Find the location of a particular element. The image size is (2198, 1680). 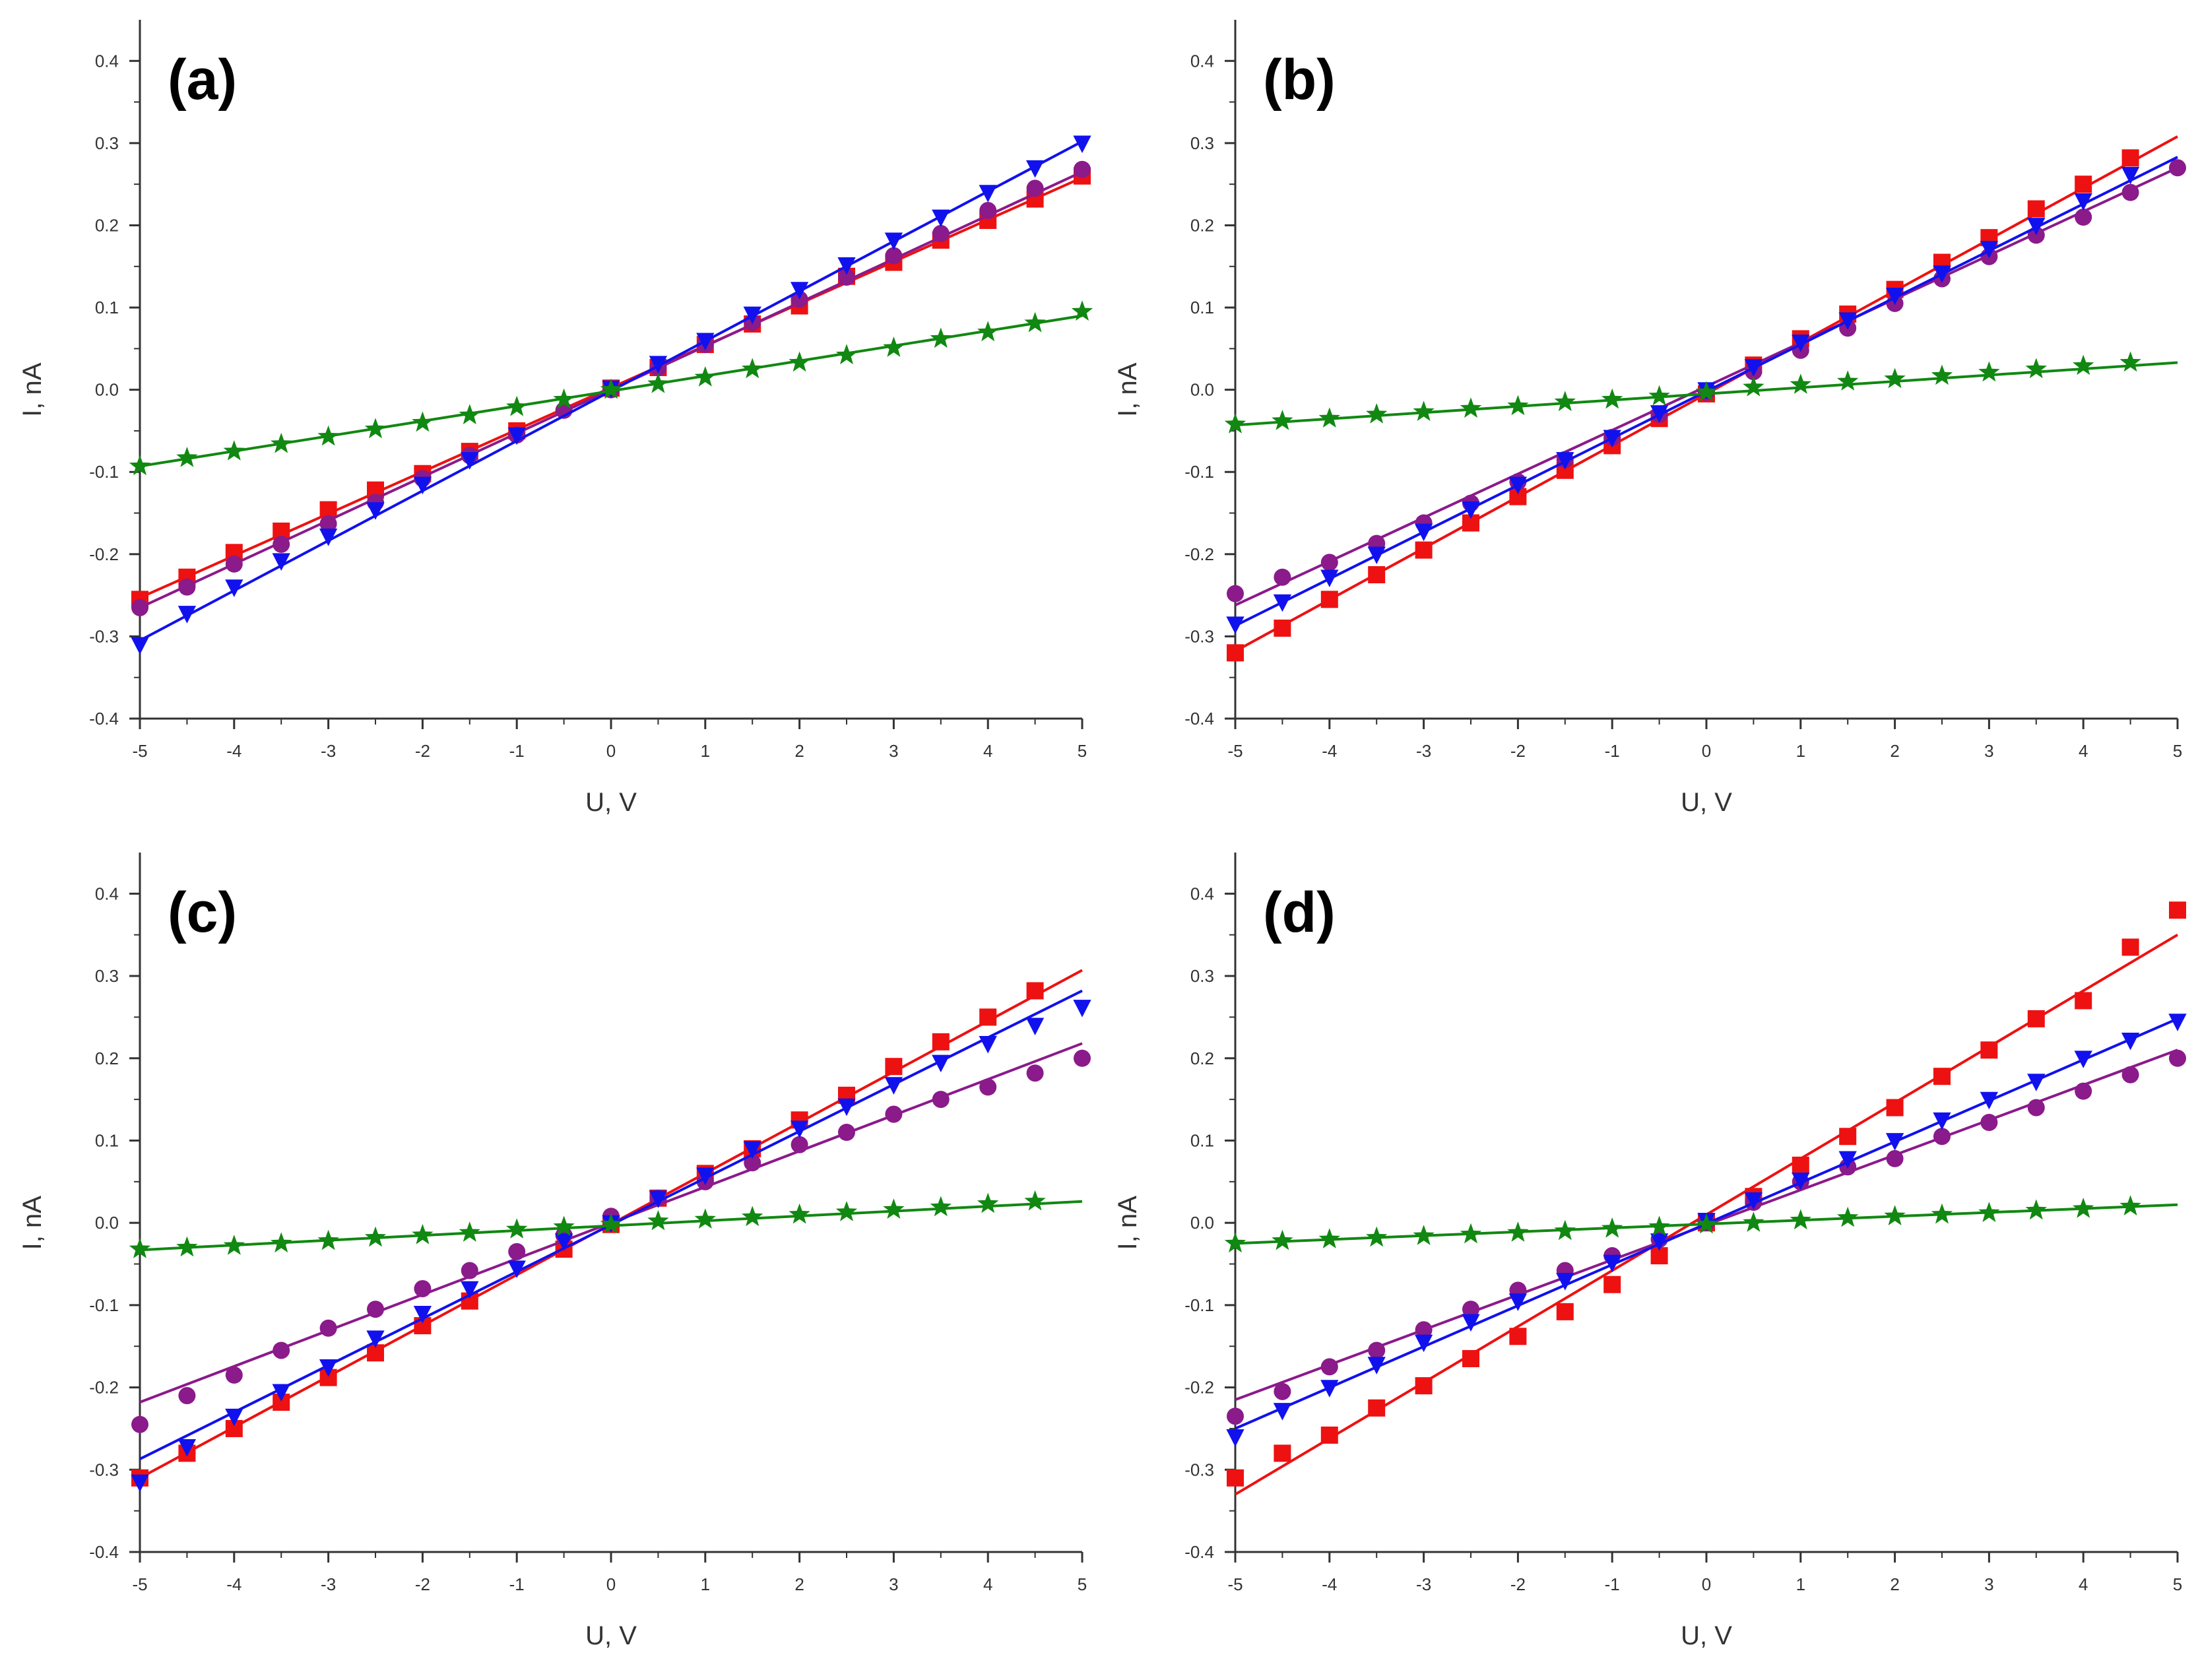

x-tick-label: 0 is located at coordinates (611, 751).